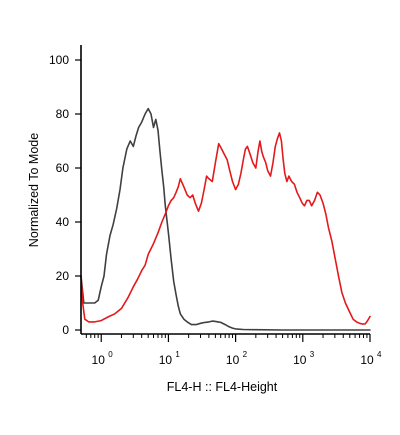 The height and width of the screenshot is (435, 400). What do you see at coordinates (379, 354) in the screenshot?
I see `x-tick-label-exponent: 4` at bounding box center [379, 354].